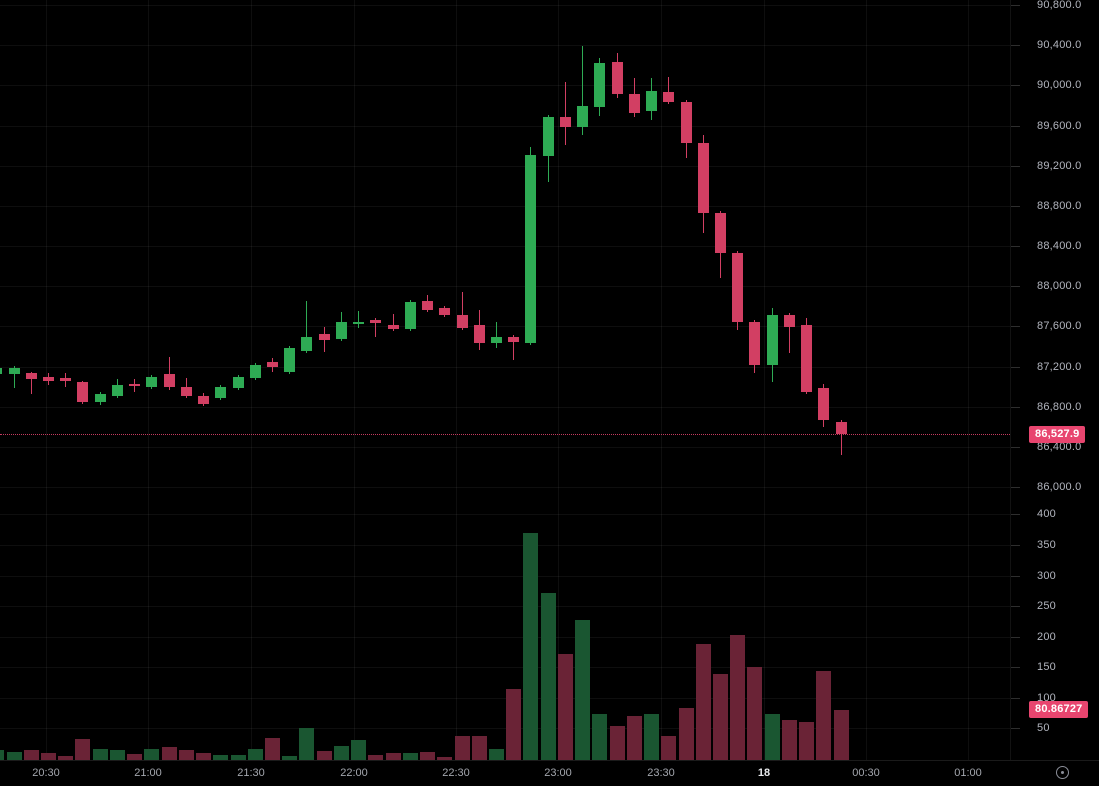  I want to click on time-axis-label: 20:30, so click(46, 773).